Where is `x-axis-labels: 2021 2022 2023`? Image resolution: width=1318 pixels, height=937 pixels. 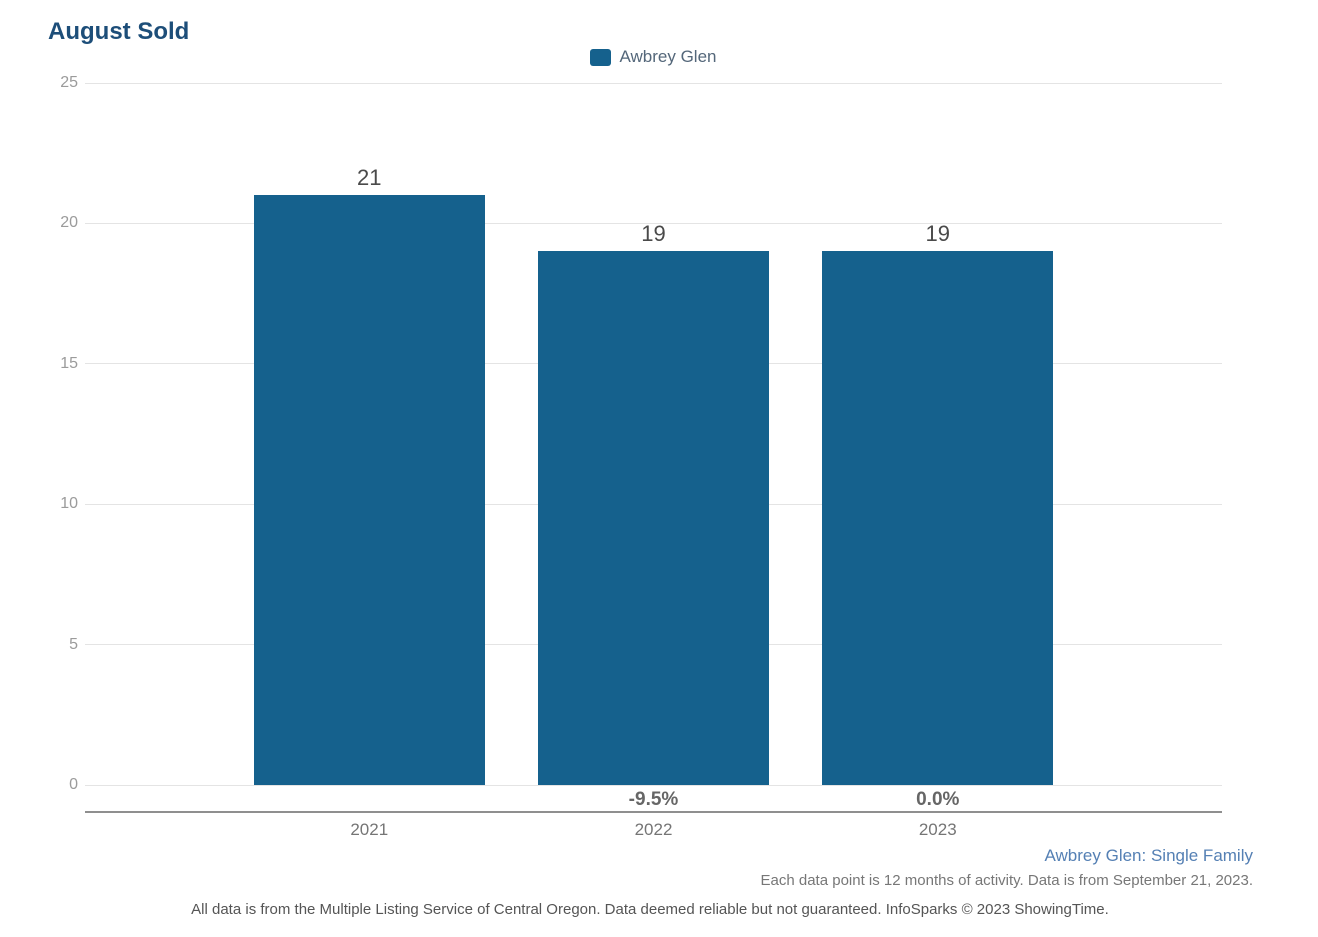 x-axis-labels: 2021 2022 2023 is located at coordinates (653, 831).